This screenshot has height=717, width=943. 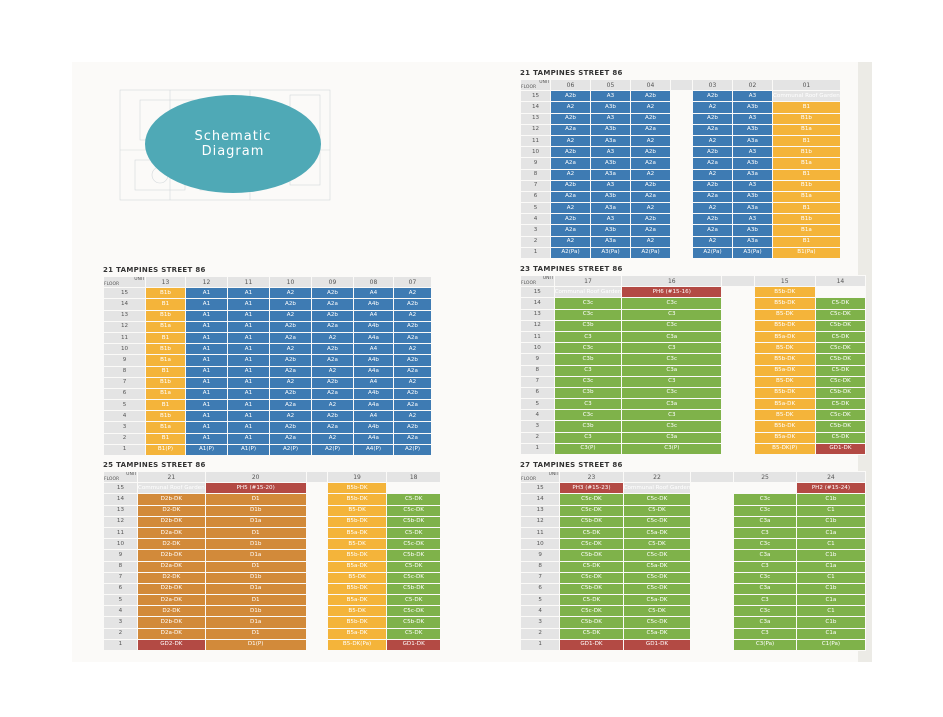 What do you see at coordinates (540, 510) in the screenshot?
I see `floor-number: 13` at bounding box center [540, 510].